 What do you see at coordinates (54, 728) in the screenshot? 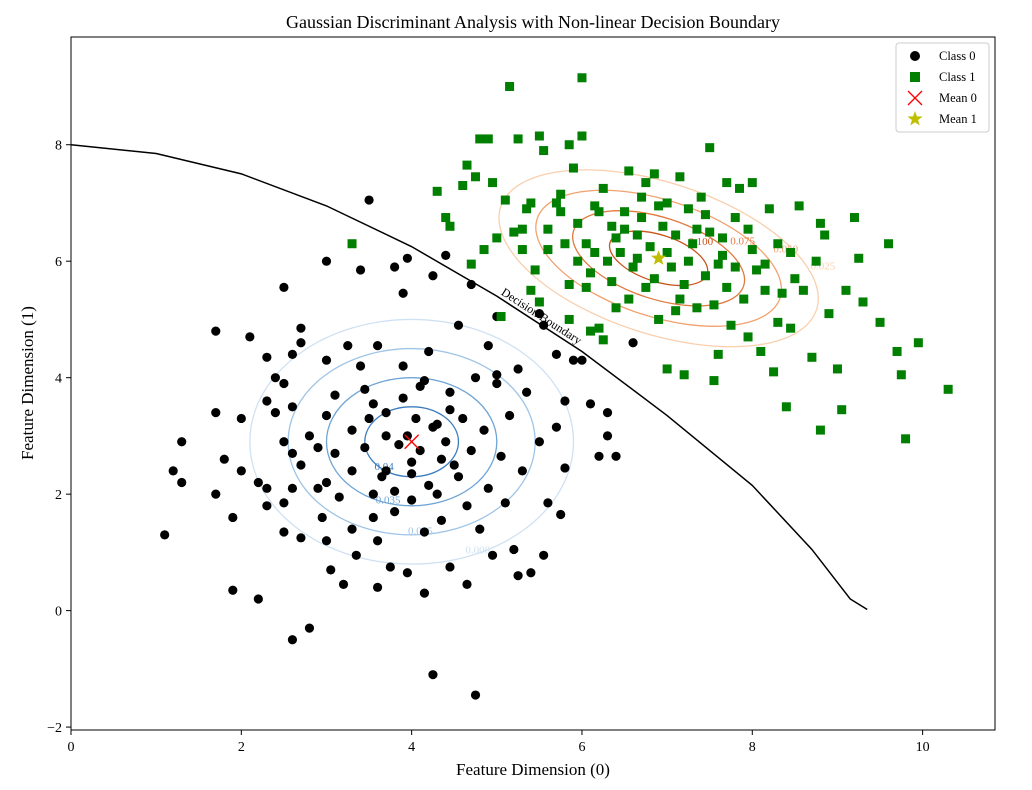
I see `y-tick-label: −2` at bounding box center [54, 728].